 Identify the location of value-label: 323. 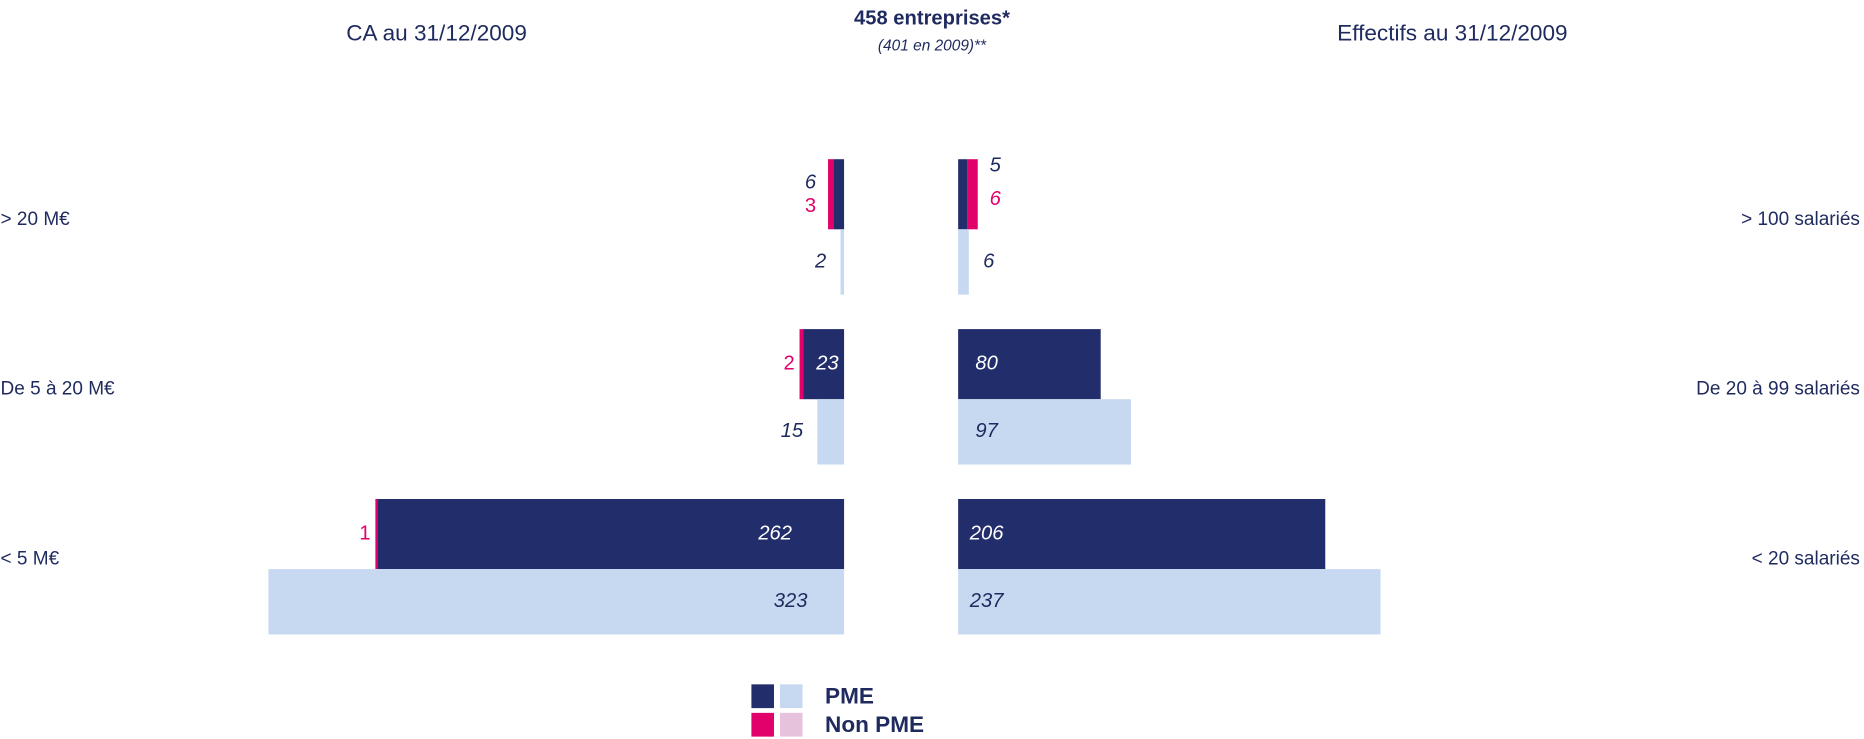
(791, 601).